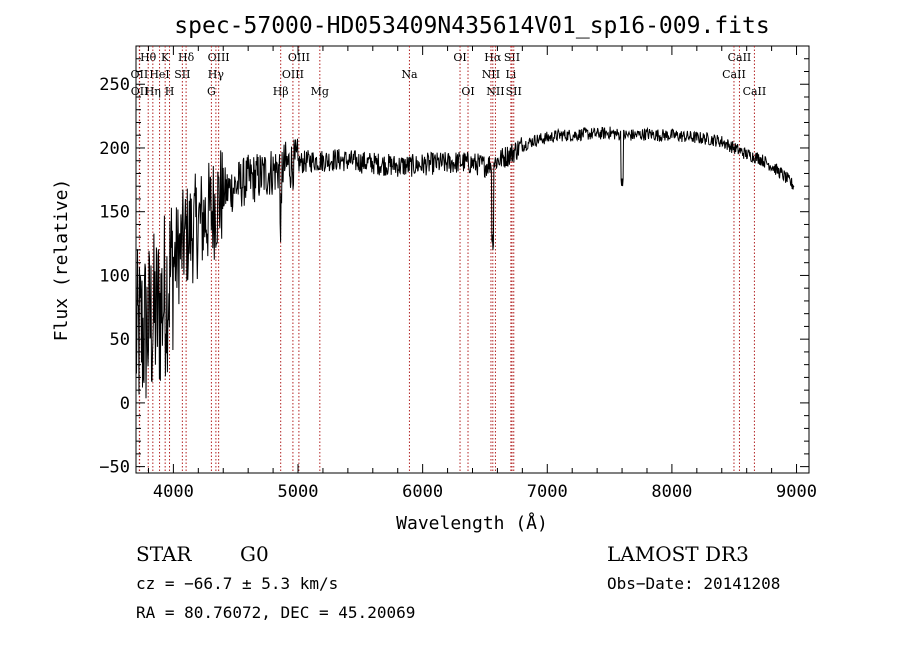 The height and width of the screenshot is (649, 900). What do you see at coordinates (422, 492) in the screenshot?
I see `x-tick-label: 6000` at bounding box center [422, 492].